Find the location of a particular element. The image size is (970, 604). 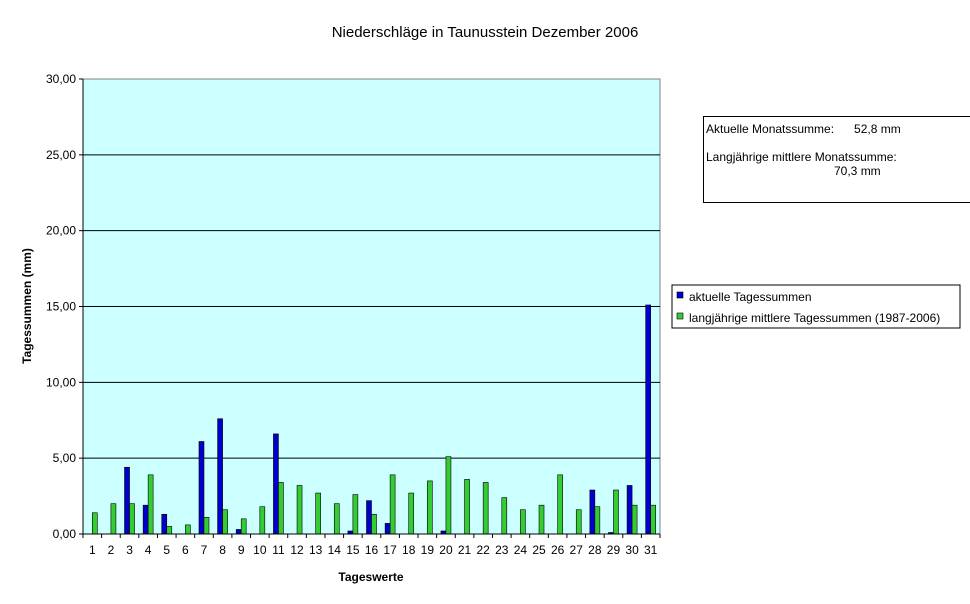

x-tick-label: 10 is located at coordinates (260, 550).